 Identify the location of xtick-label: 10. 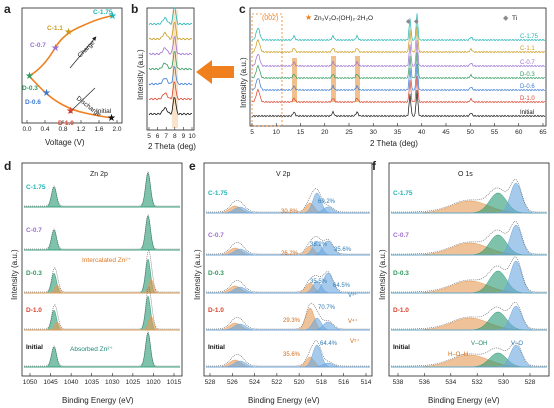
(277, 132).